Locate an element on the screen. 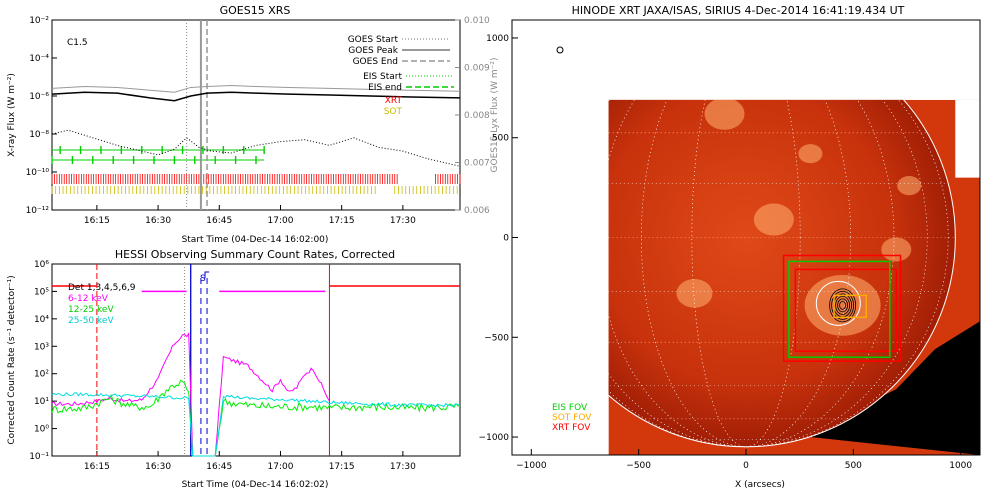  xrt-legend-label: SOT FOV is located at coordinates (572, 418).